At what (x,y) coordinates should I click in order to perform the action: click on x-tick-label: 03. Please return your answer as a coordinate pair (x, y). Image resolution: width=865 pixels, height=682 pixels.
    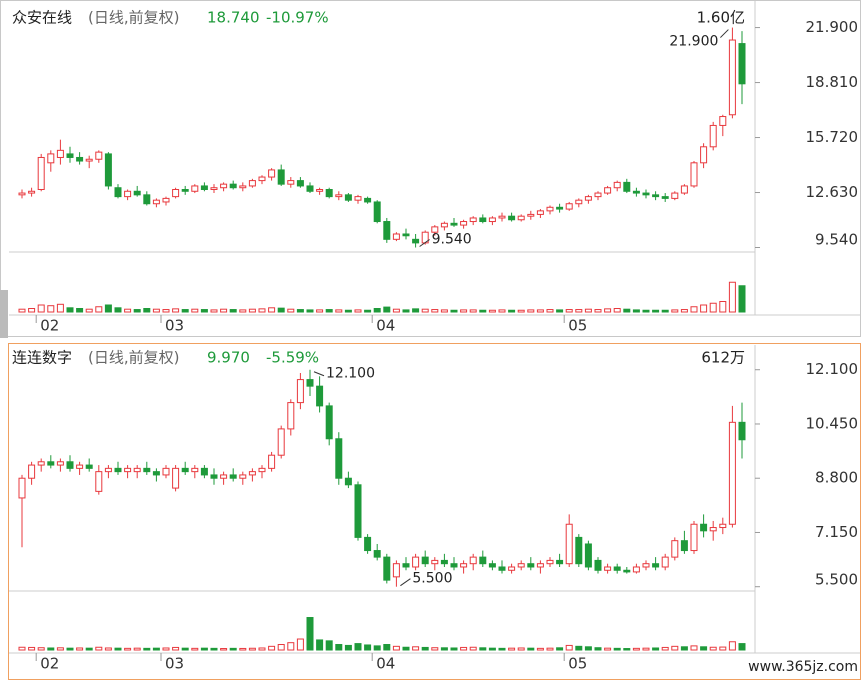
    Looking at the image, I should click on (174, 664).